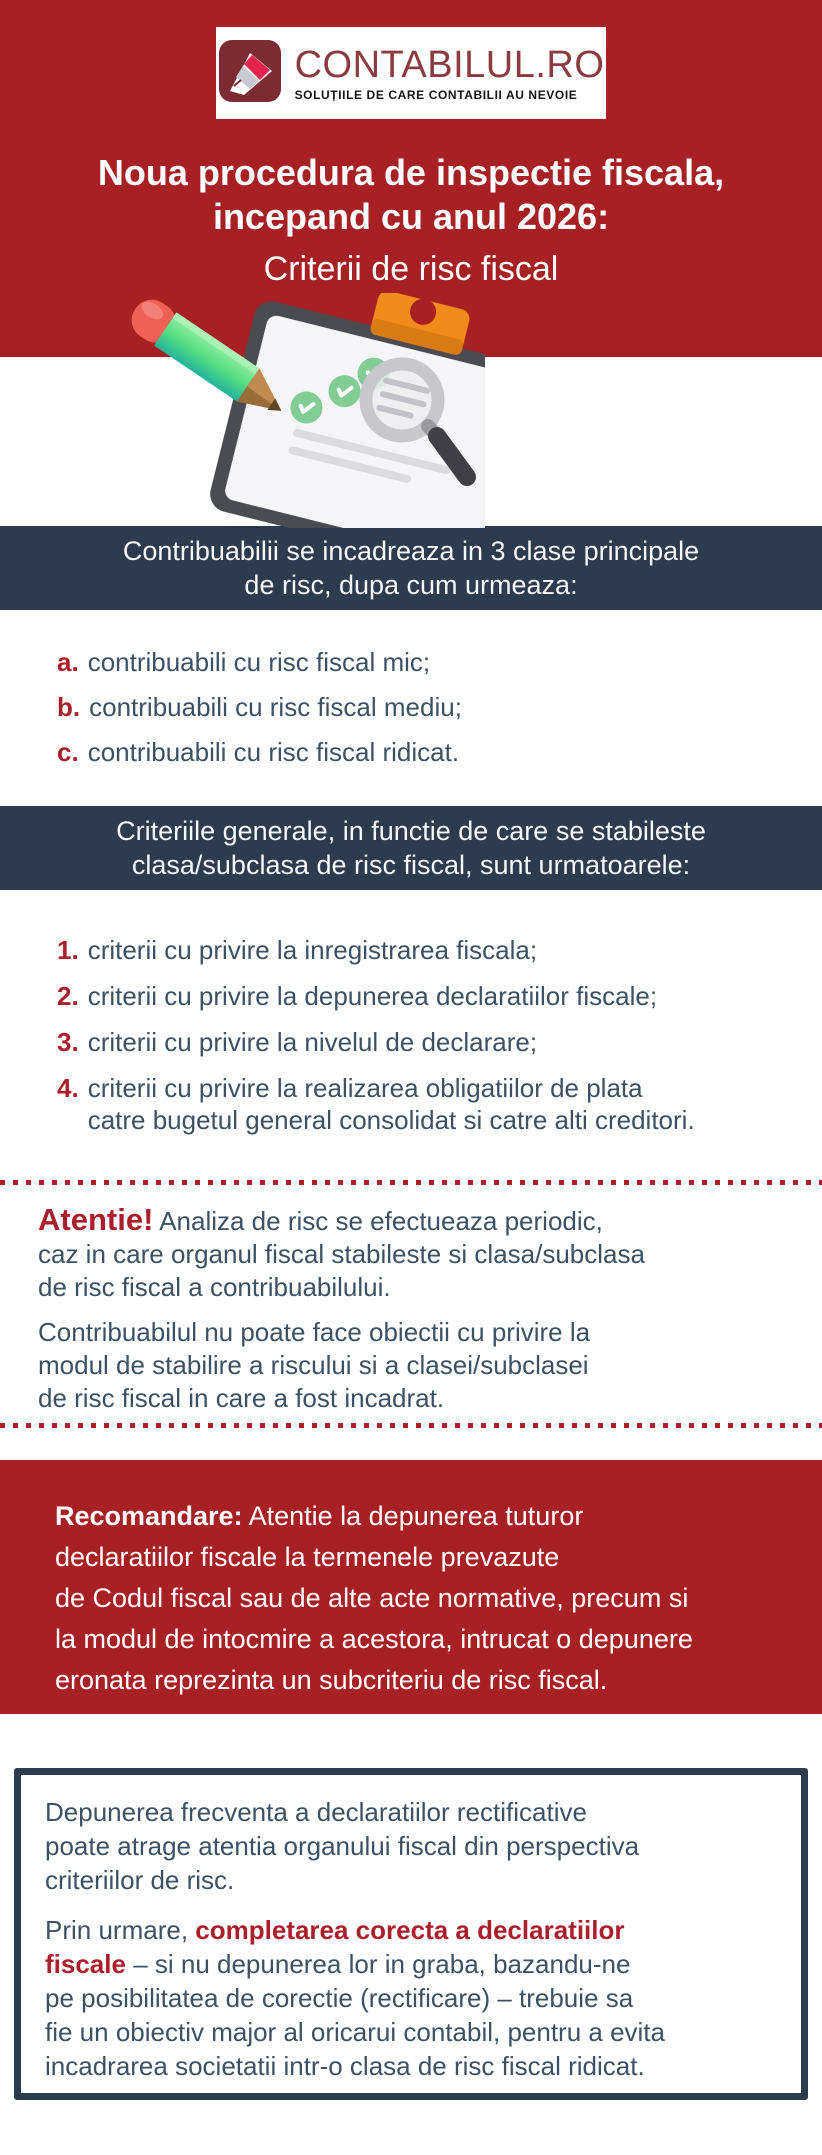 The image size is (822, 2155). Describe the element at coordinates (68, 996) in the screenshot. I see `list-marker: 2.` at that location.